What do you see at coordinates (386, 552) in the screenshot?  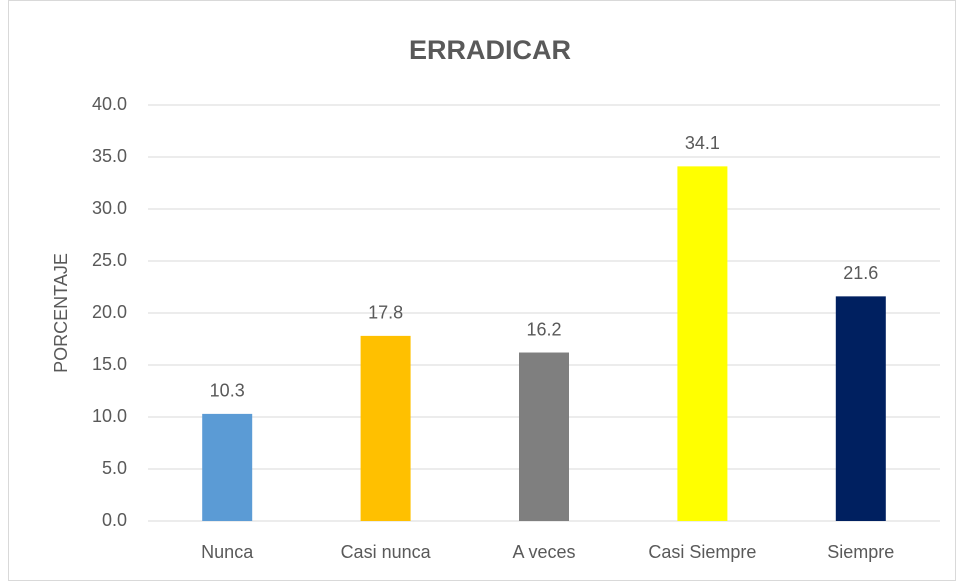 I see `x-tick-label: Casi nunca` at bounding box center [386, 552].